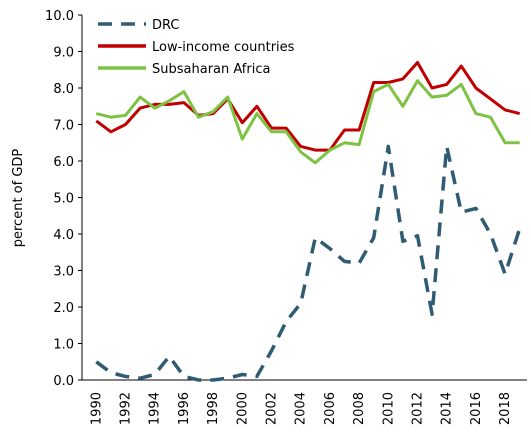 Image resolution: width=531 pixels, height=440 pixels. What do you see at coordinates (213, 408) in the screenshot?
I see `x-tick-label: 1998` at bounding box center [213, 408].